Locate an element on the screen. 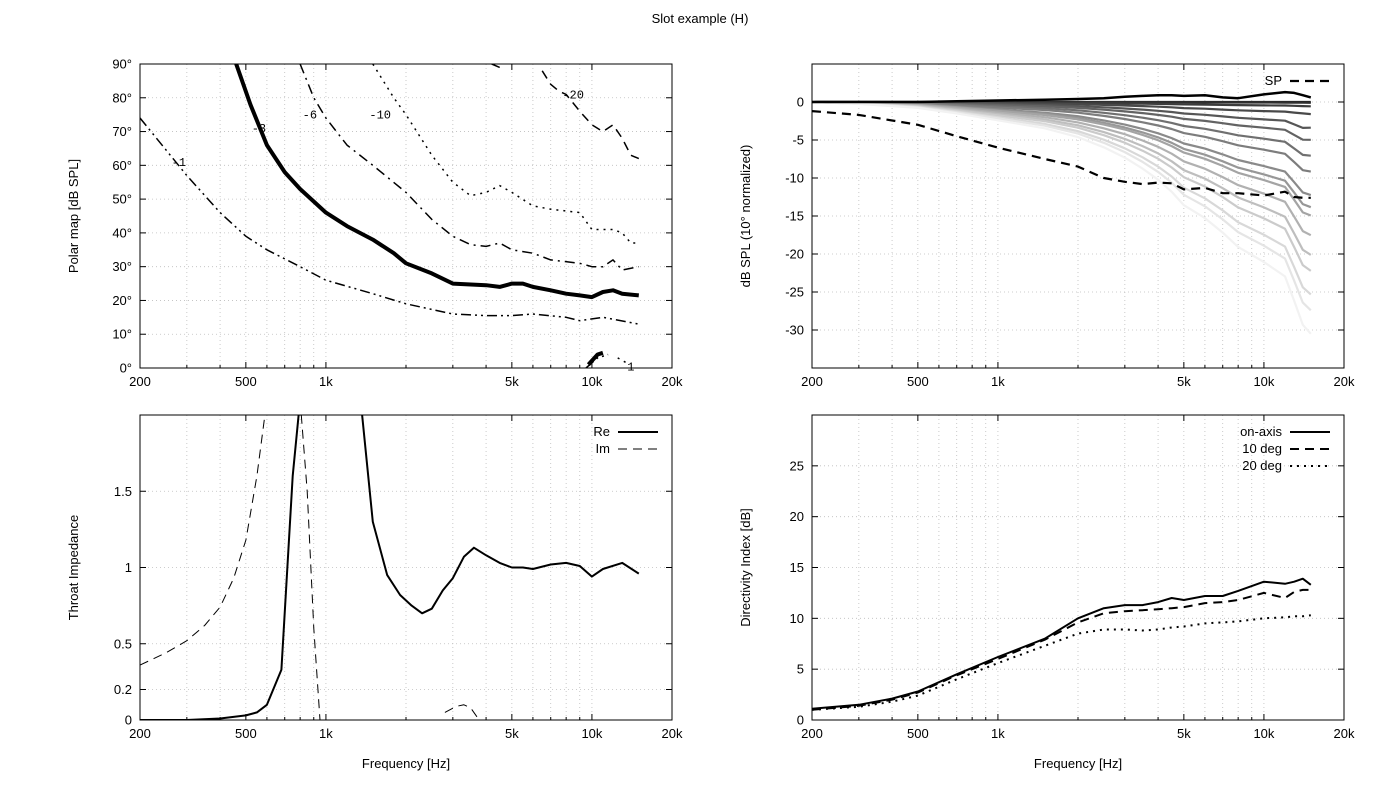  y-tick-label: 60° is located at coordinates (122, 165).